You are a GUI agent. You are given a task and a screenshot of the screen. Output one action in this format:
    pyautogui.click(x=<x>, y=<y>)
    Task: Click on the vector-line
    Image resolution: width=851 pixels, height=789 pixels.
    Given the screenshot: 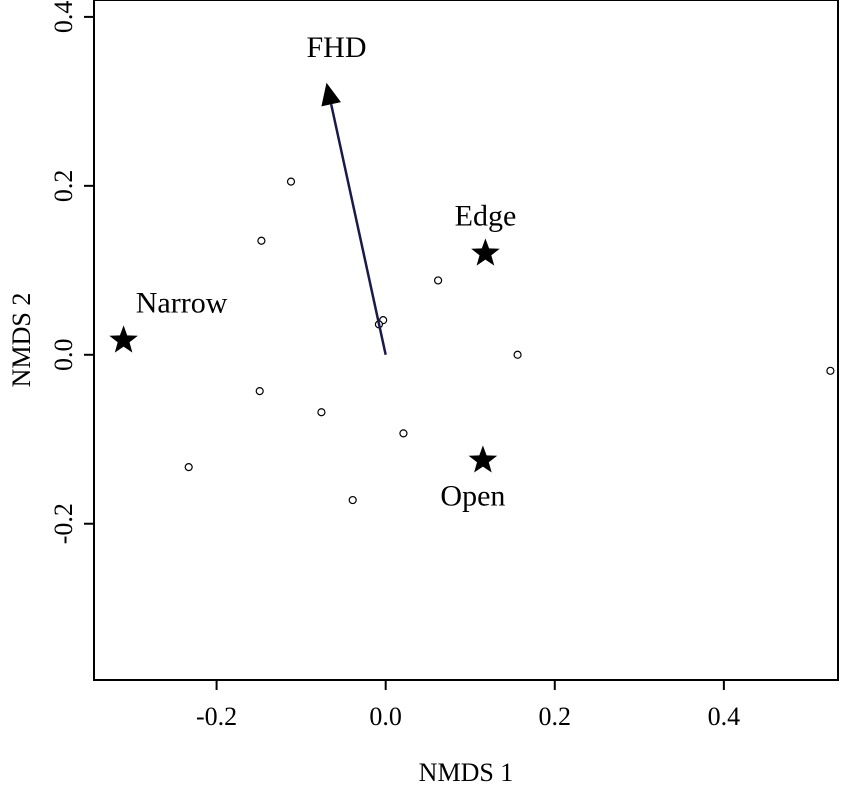 What is the action you would take?
    pyautogui.click(x=358, y=230)
    